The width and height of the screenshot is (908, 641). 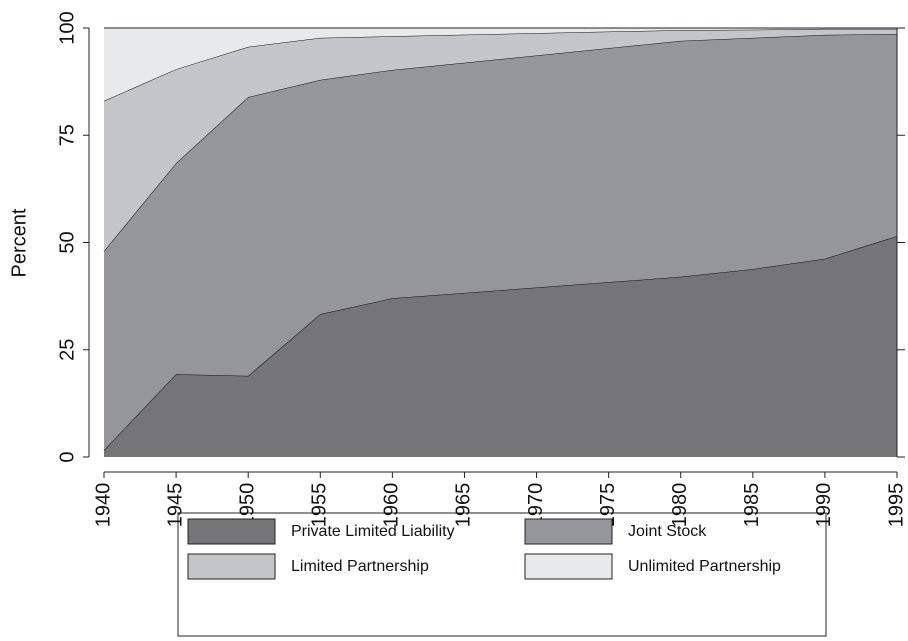 What do you see at coordinates (536, 505) in the screenshot?
I see `x-tick-label: 1970` at bounding box center [536, 505].